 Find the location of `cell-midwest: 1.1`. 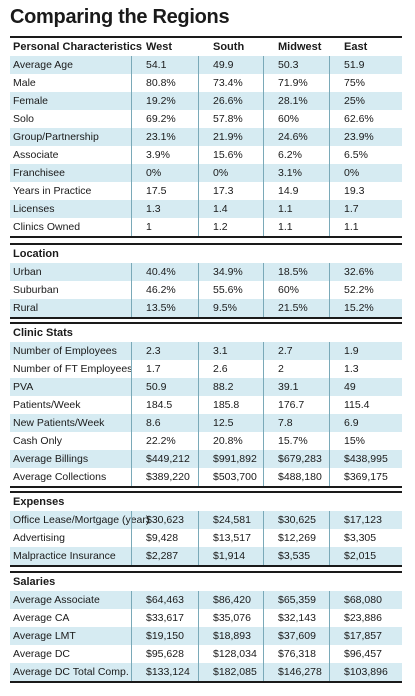

cell-midwest: 1.1 is located at coordinates (285, 209).